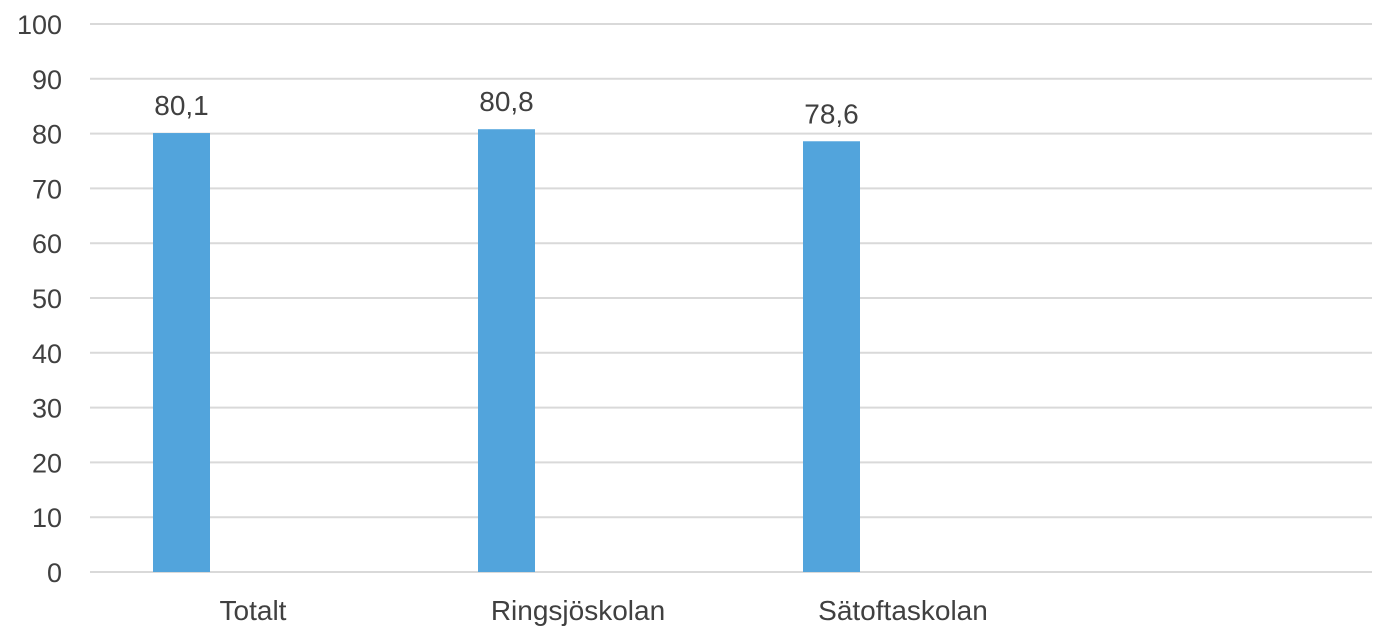 This screenshot has width=1375, height=627. I want to click on y-tick-label-80: 80, so click(47, 135).